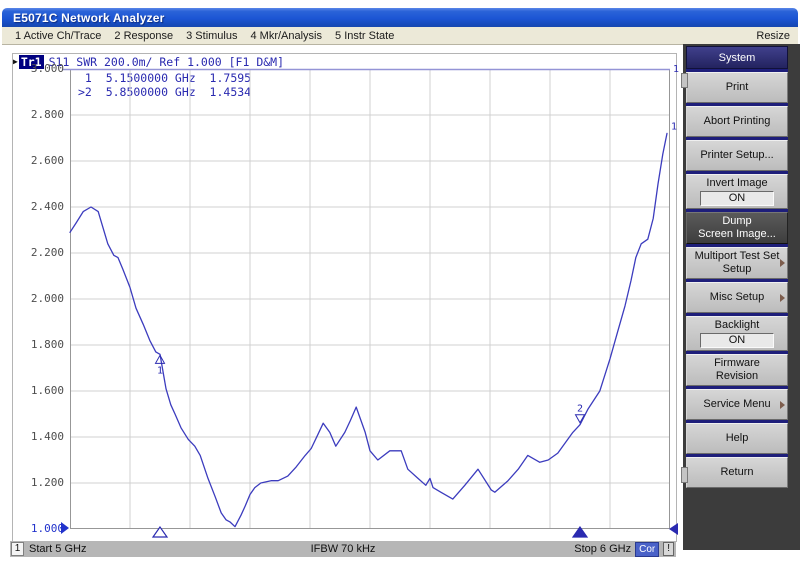 Image resolution: width=800 pixels, height=567 pixels. What do you see at coordinates (737, 57) in the screenshot?
I see `softkey-menu-title: System` at bounding box center [737, 57].